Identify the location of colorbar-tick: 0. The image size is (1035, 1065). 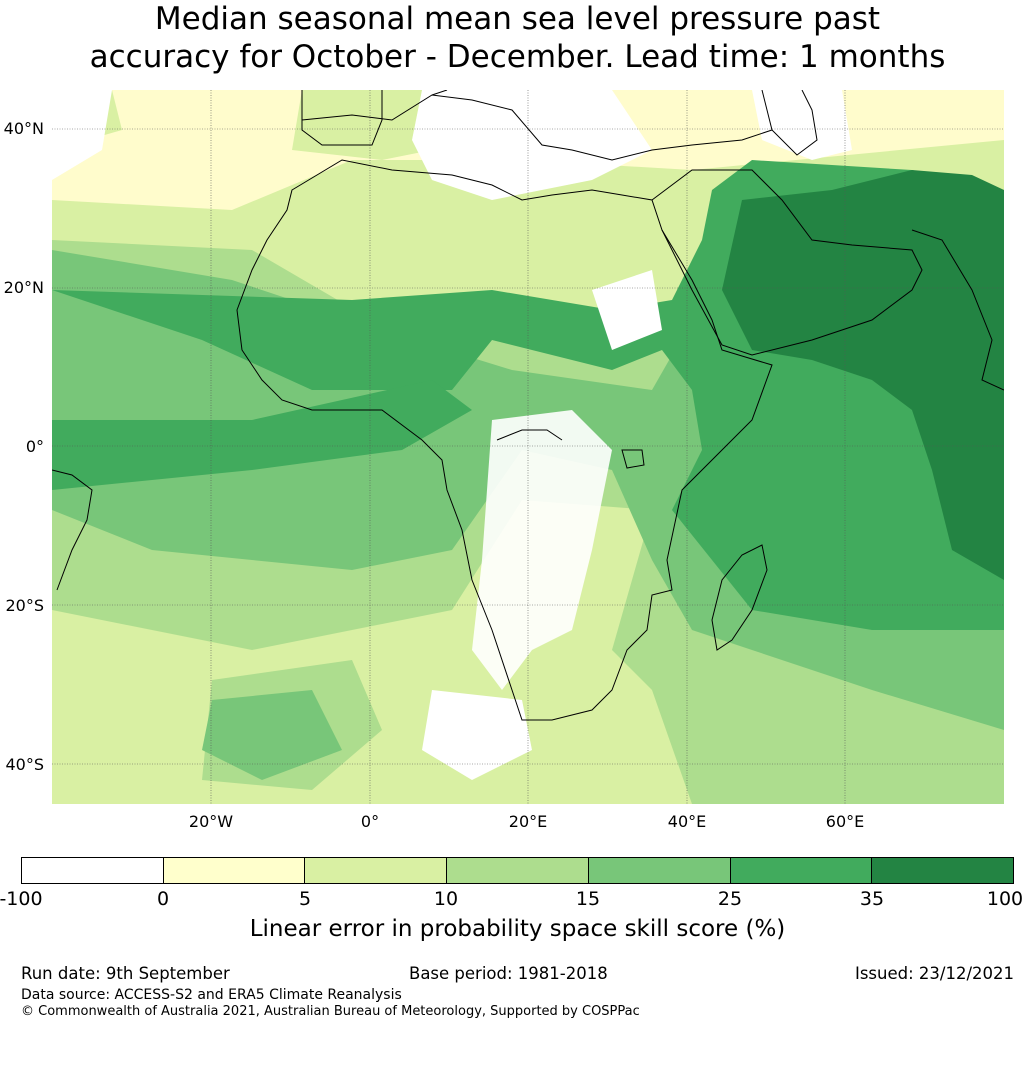
(163, 899).